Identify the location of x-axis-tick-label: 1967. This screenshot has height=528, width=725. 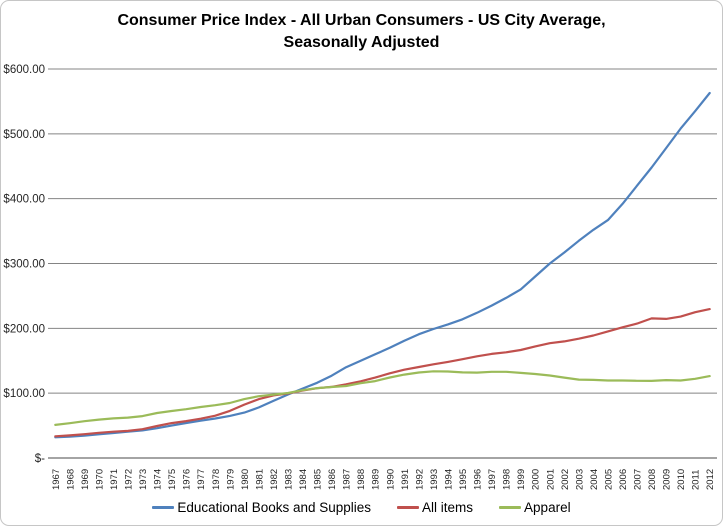
(56, 479).